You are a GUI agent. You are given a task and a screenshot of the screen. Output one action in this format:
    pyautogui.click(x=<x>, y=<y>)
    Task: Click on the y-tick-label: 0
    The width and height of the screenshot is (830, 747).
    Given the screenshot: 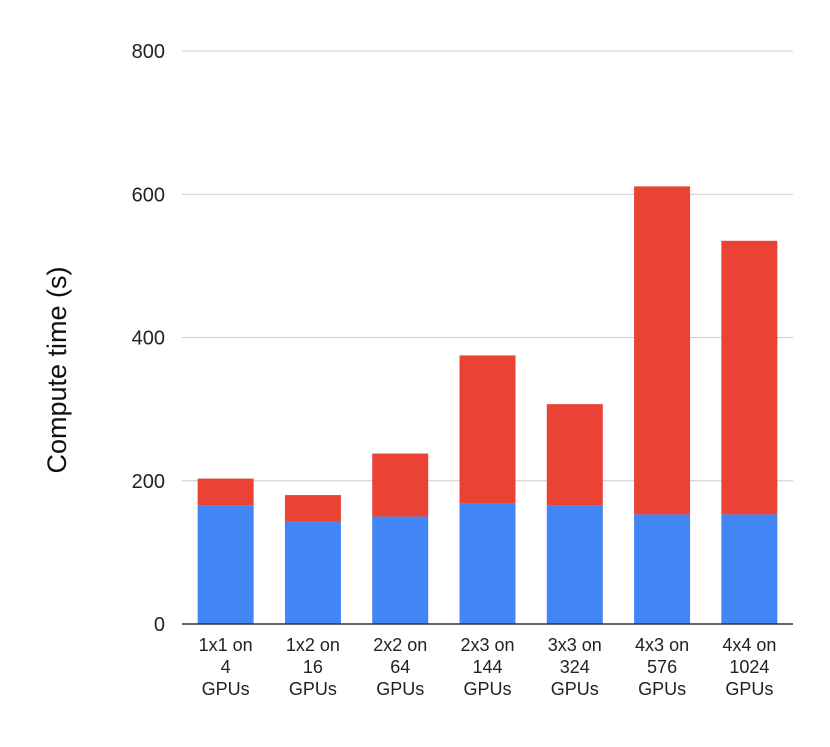 What is the action you would take?
    pyautogui.click(x=159, y=625)
    